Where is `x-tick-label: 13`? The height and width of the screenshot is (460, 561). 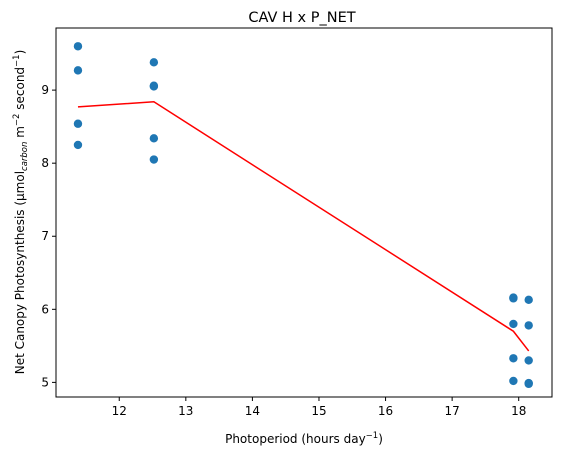
x-tick-label: 13 is located at coordinates (185, 411).